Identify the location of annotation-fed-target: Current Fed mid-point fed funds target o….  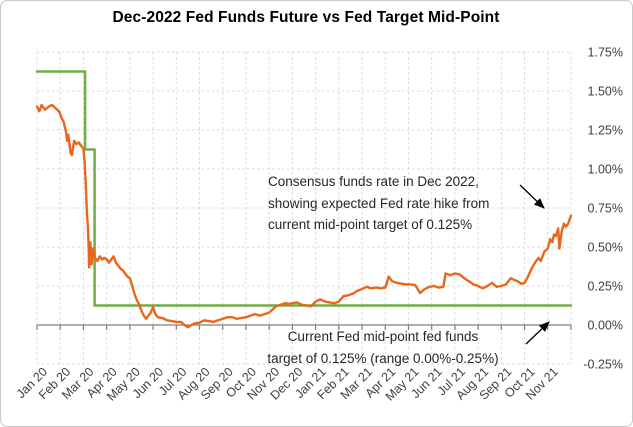
(383, 347).